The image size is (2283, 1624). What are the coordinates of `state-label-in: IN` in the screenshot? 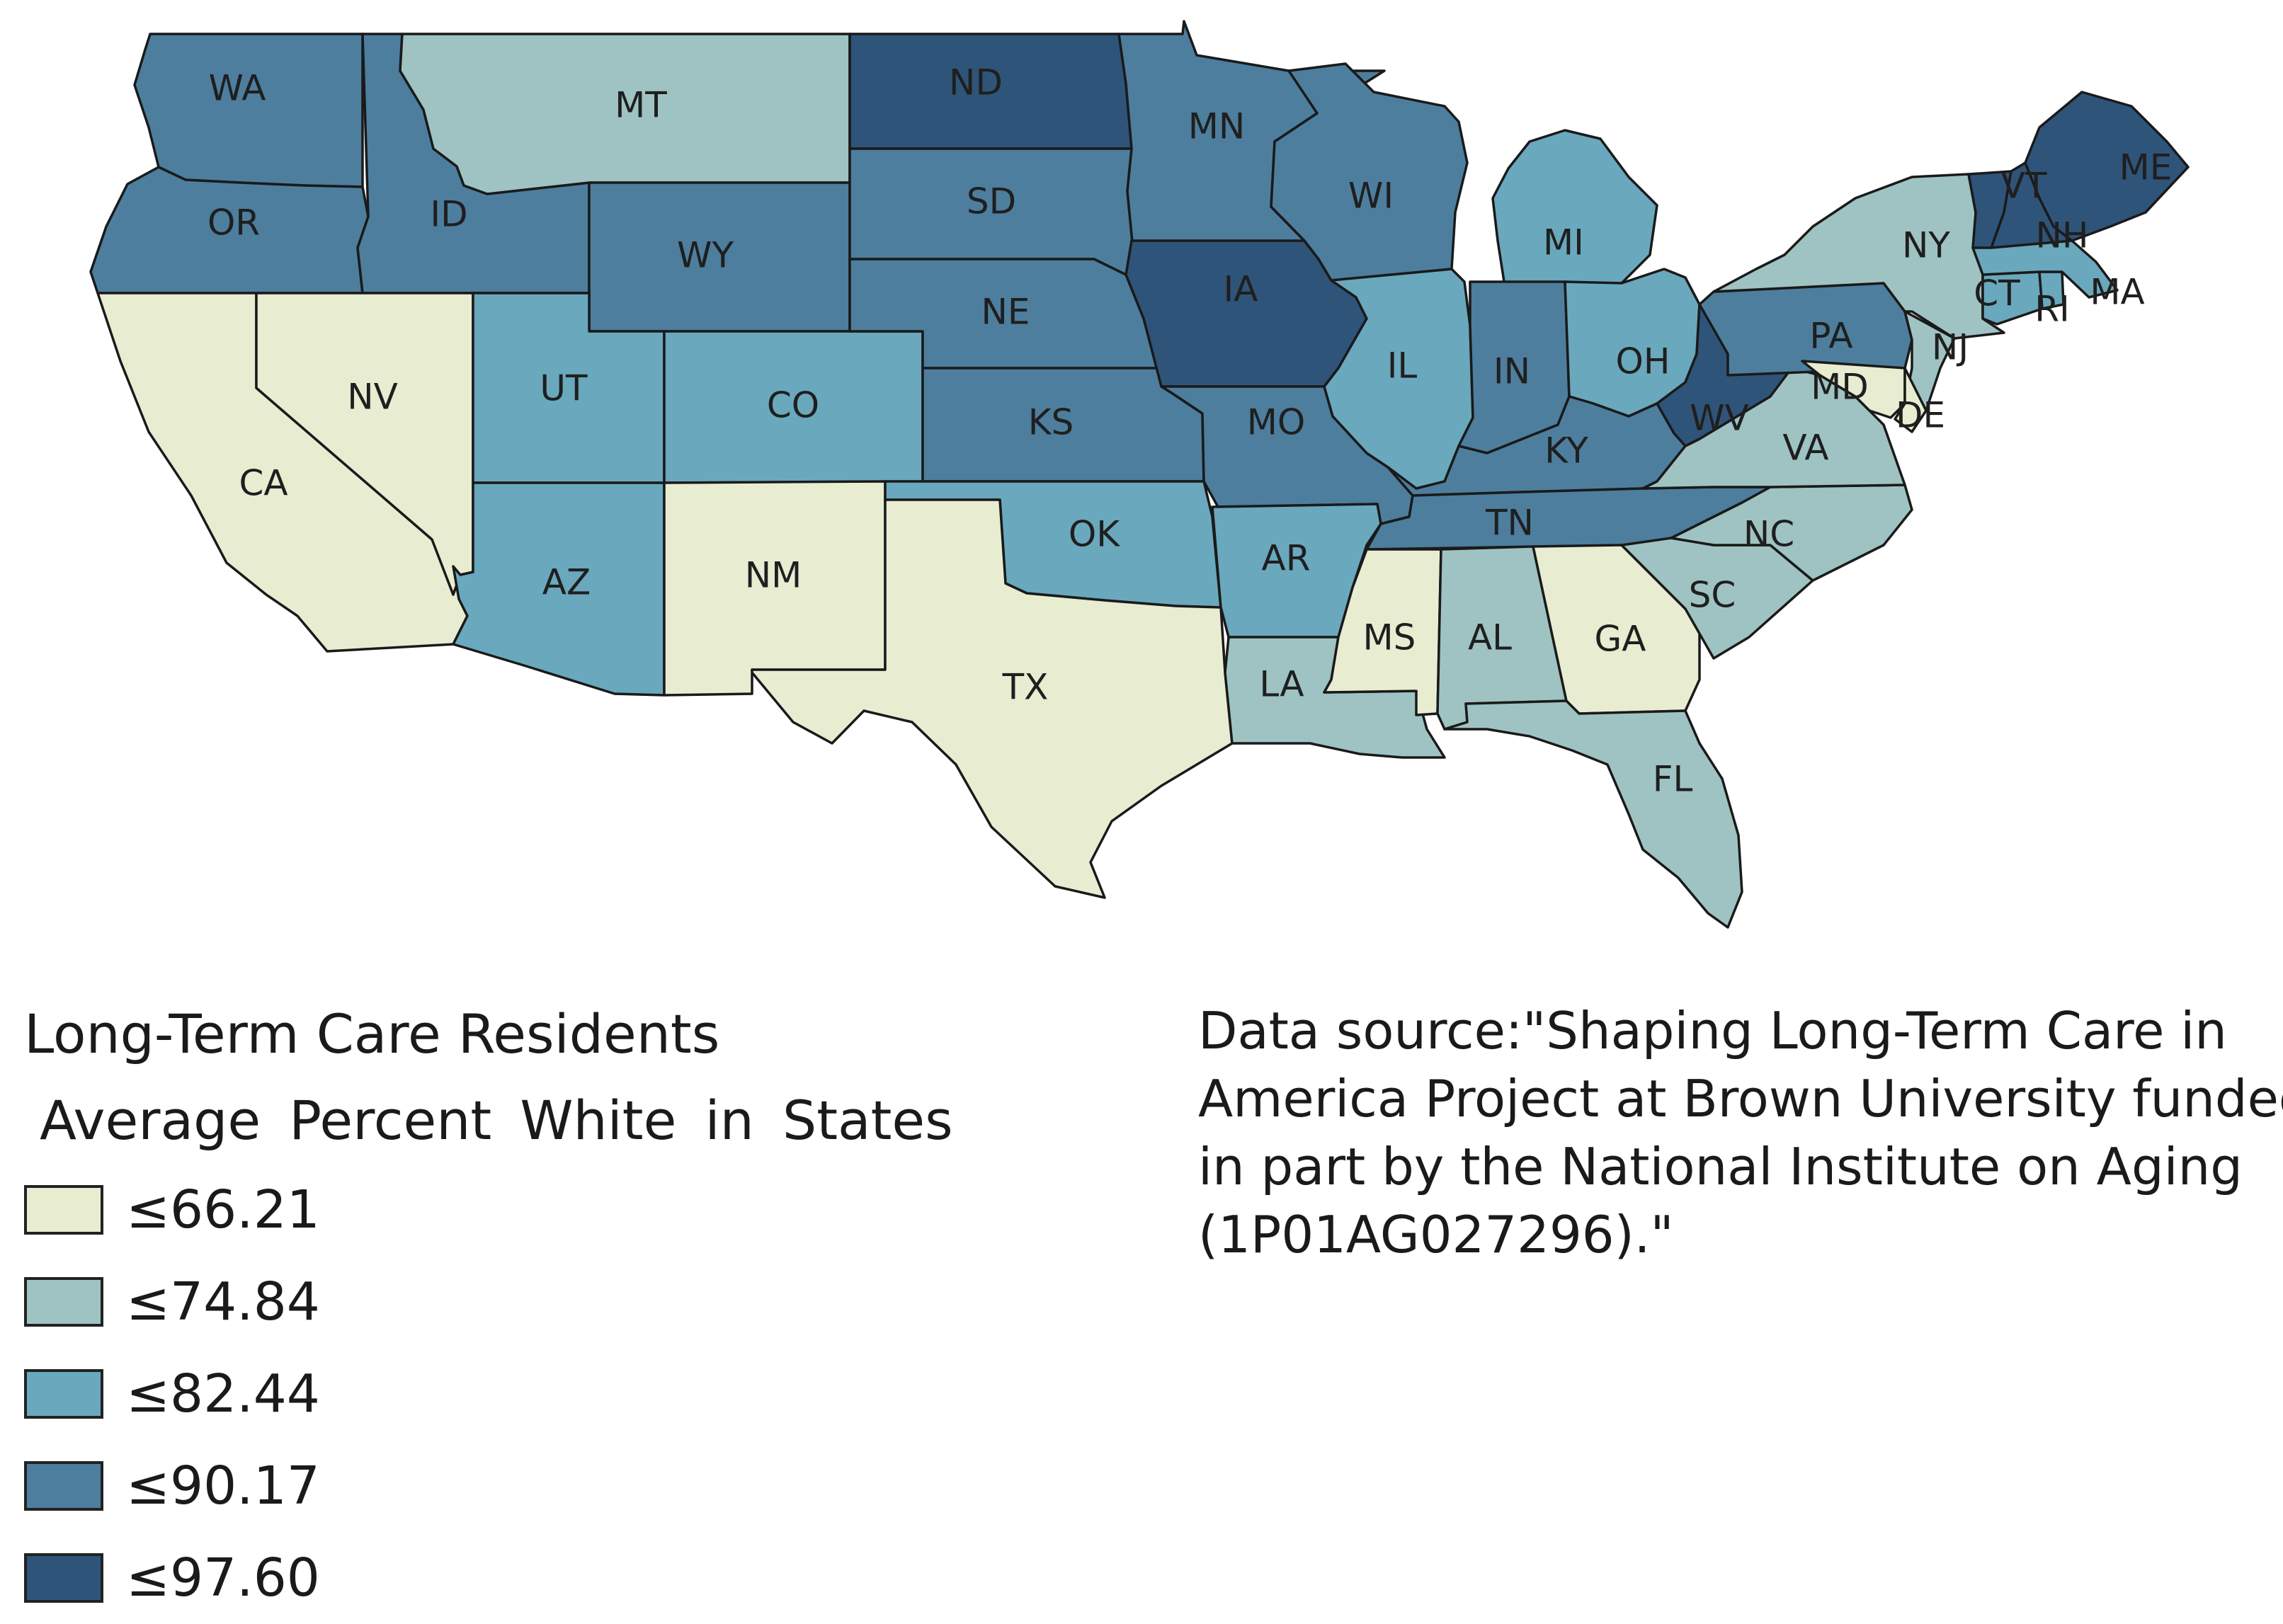 It's located at (1511, 371).